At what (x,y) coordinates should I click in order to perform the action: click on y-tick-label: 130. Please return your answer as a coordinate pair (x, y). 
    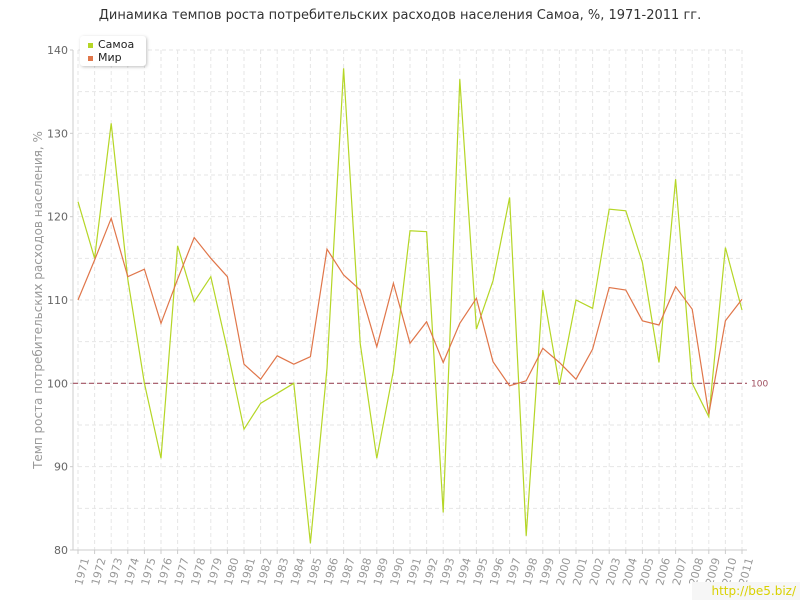
    Looking at the image, I should click on (57, 133).